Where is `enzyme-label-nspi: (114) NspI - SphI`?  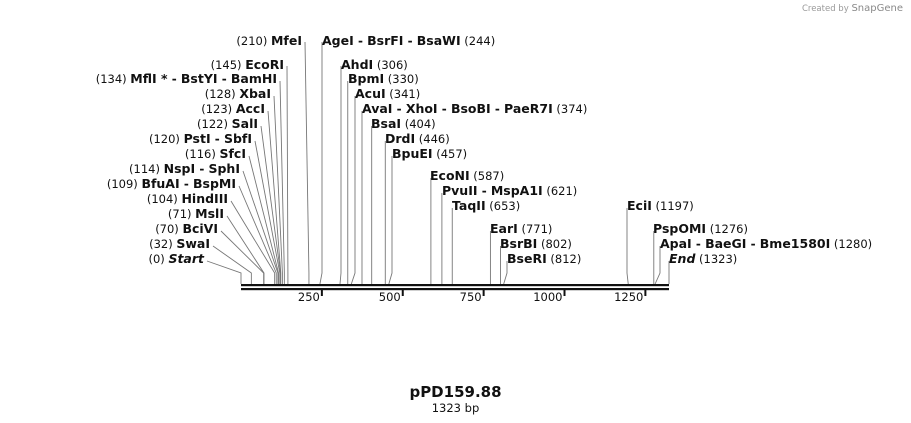
enzyme-label-nspi: (114) NspI - SphI is located at coordinates (184, 168).